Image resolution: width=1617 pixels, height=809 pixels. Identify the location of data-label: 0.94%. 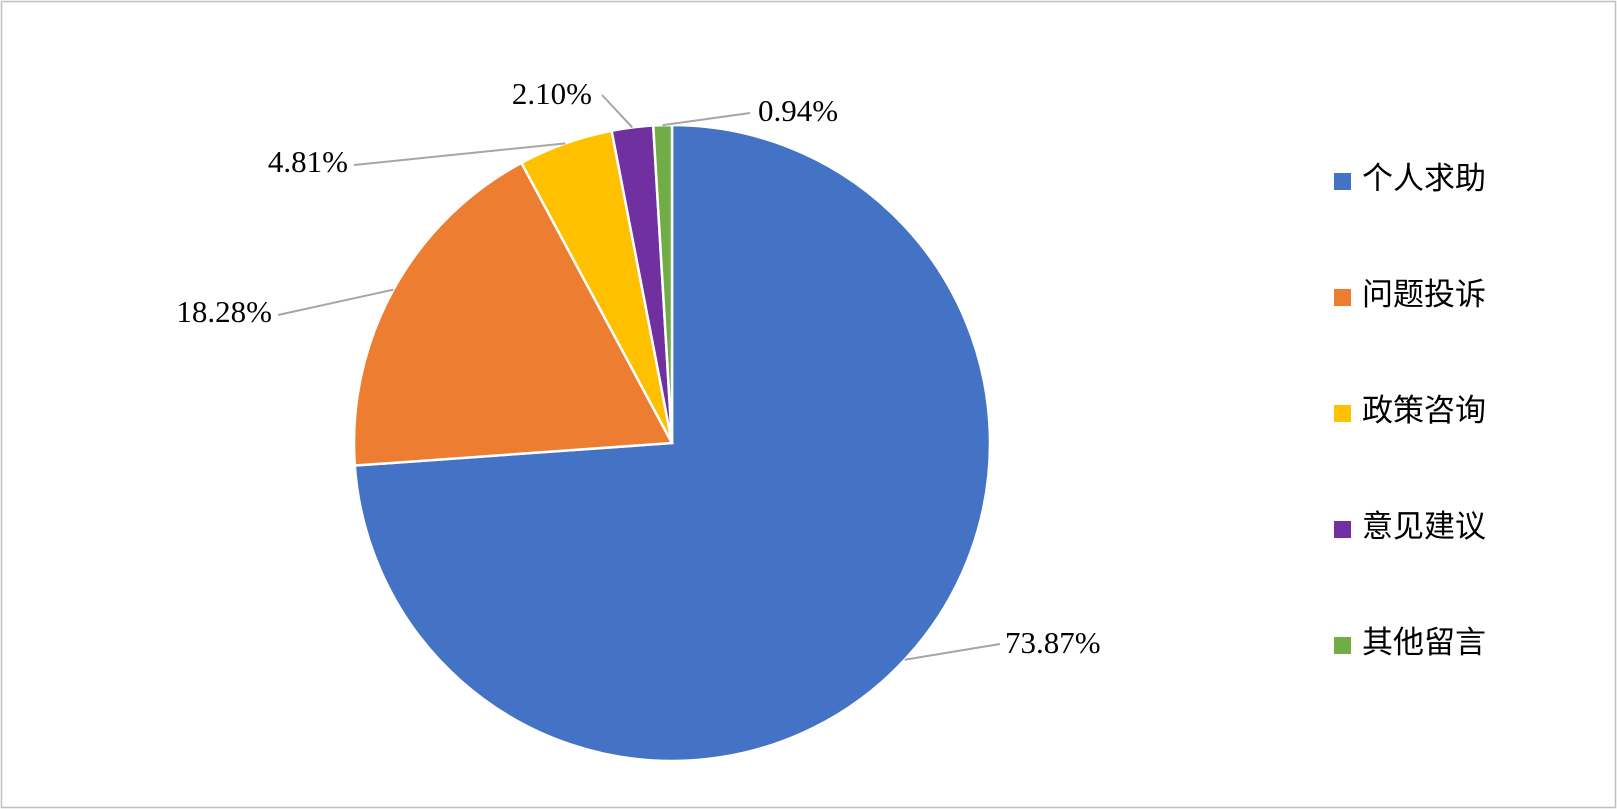
(798, 110).